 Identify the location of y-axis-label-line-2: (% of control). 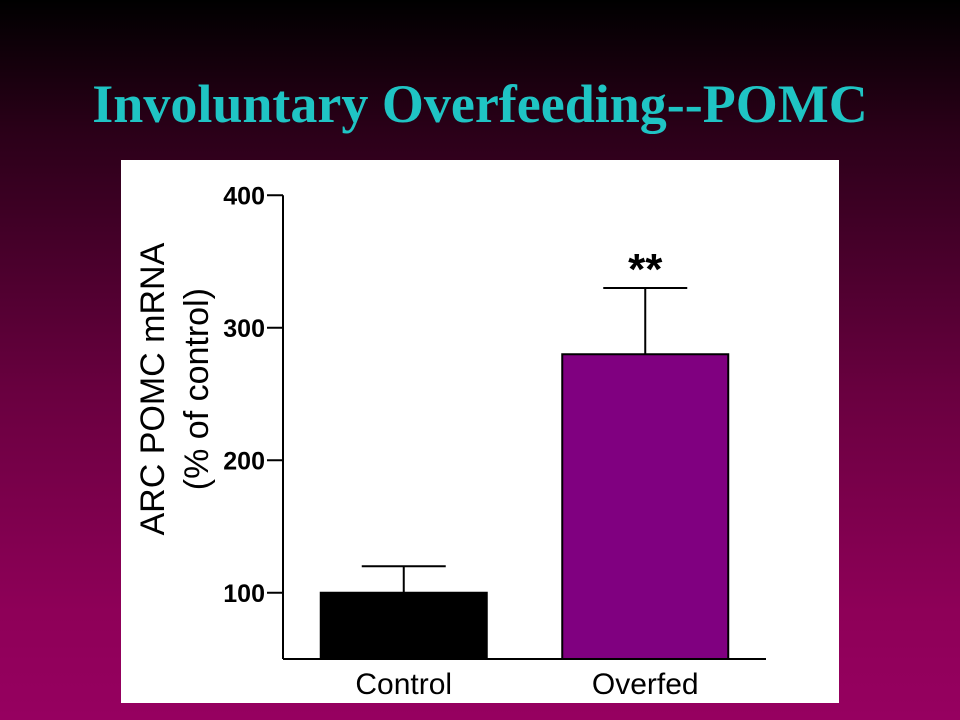
(197, 389).